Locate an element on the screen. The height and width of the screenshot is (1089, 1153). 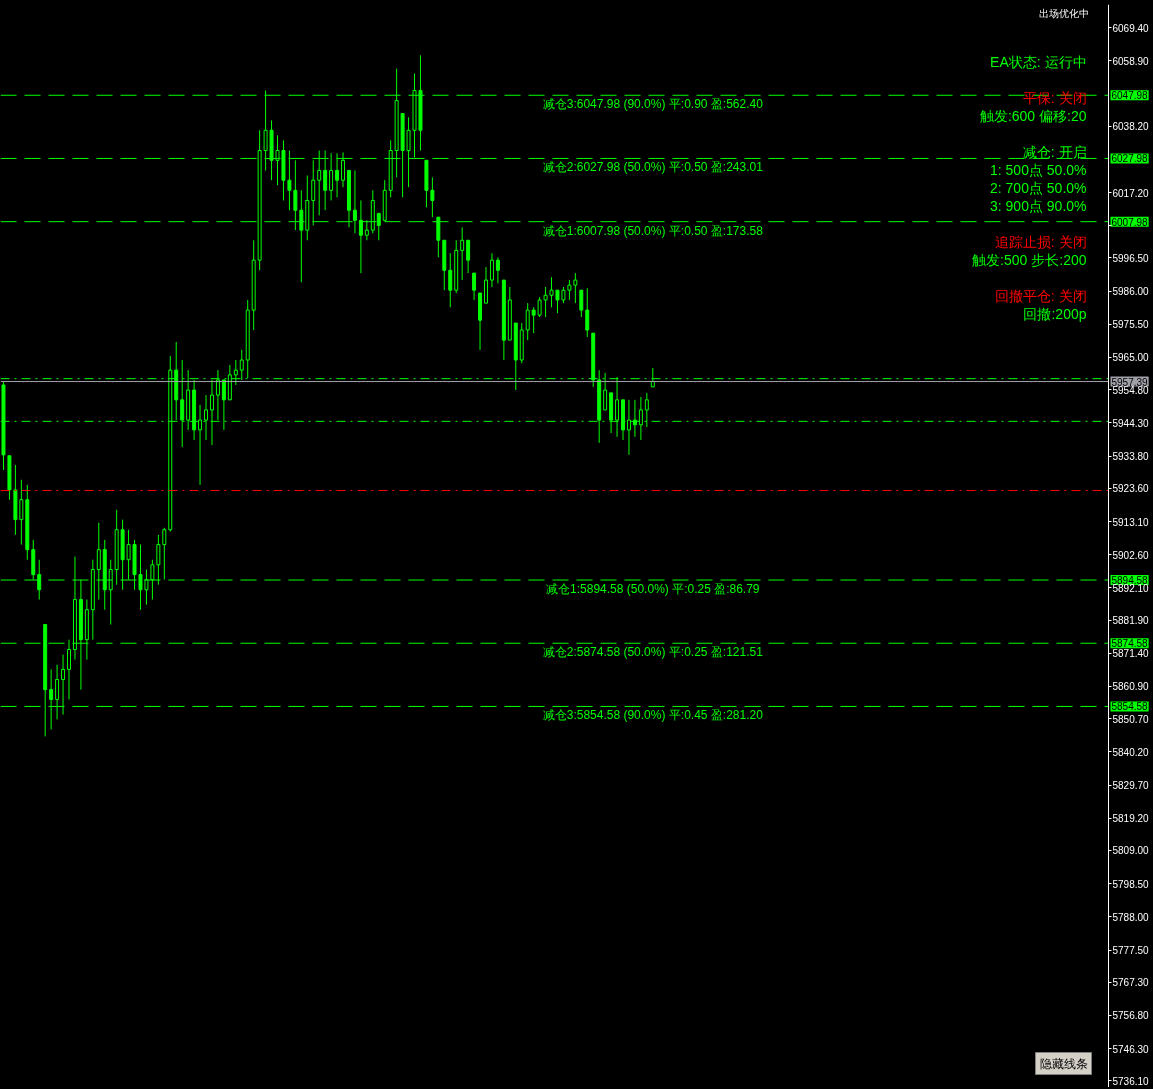
y-tick-label: 5986.00 is located at coordinates (1131, 292).